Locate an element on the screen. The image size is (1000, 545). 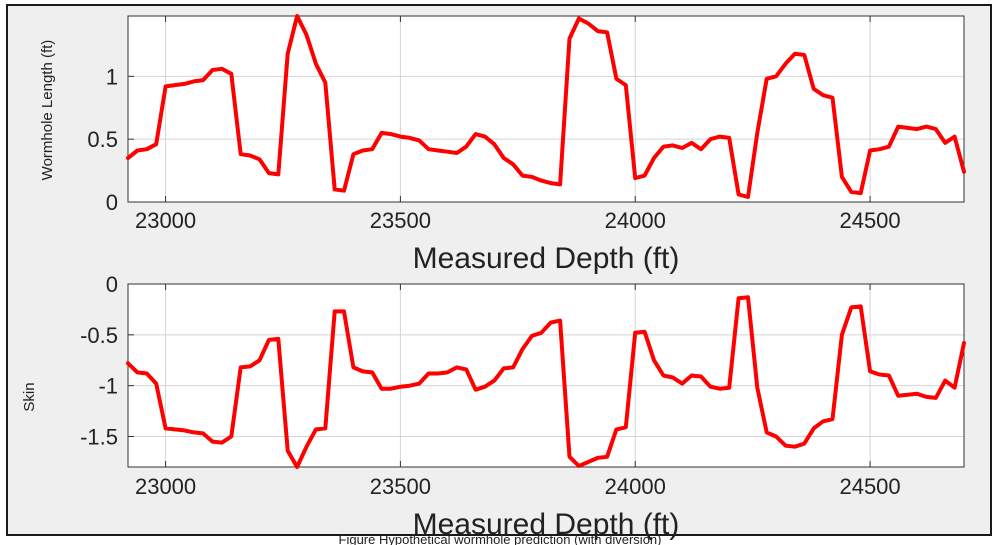
bottom-x-tick-label: 23000 is located at coordinates (165, 486).